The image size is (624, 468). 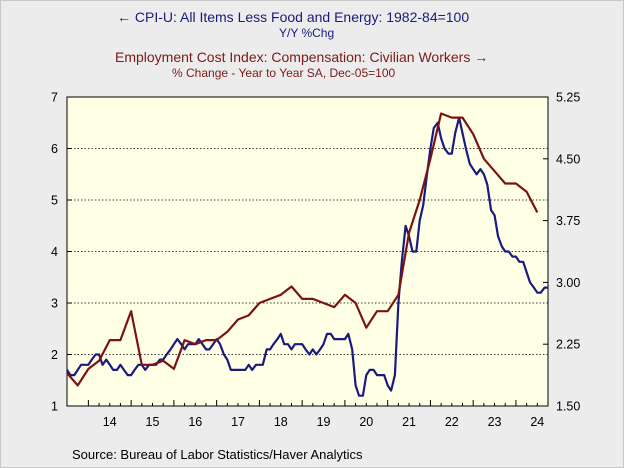 What do you see at coordinates (54, 252) in the screenshot?
I see `y-left-tick-label: 4` at bounding box center [54, 252].